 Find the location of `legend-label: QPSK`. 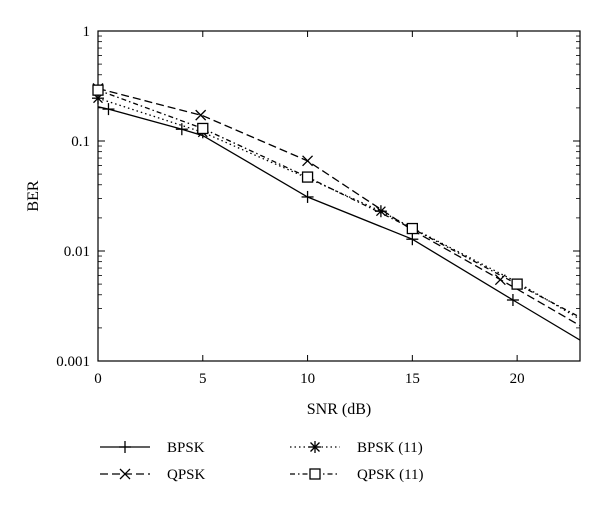

legend-label: QPSK is located at coordinates (186, 475).